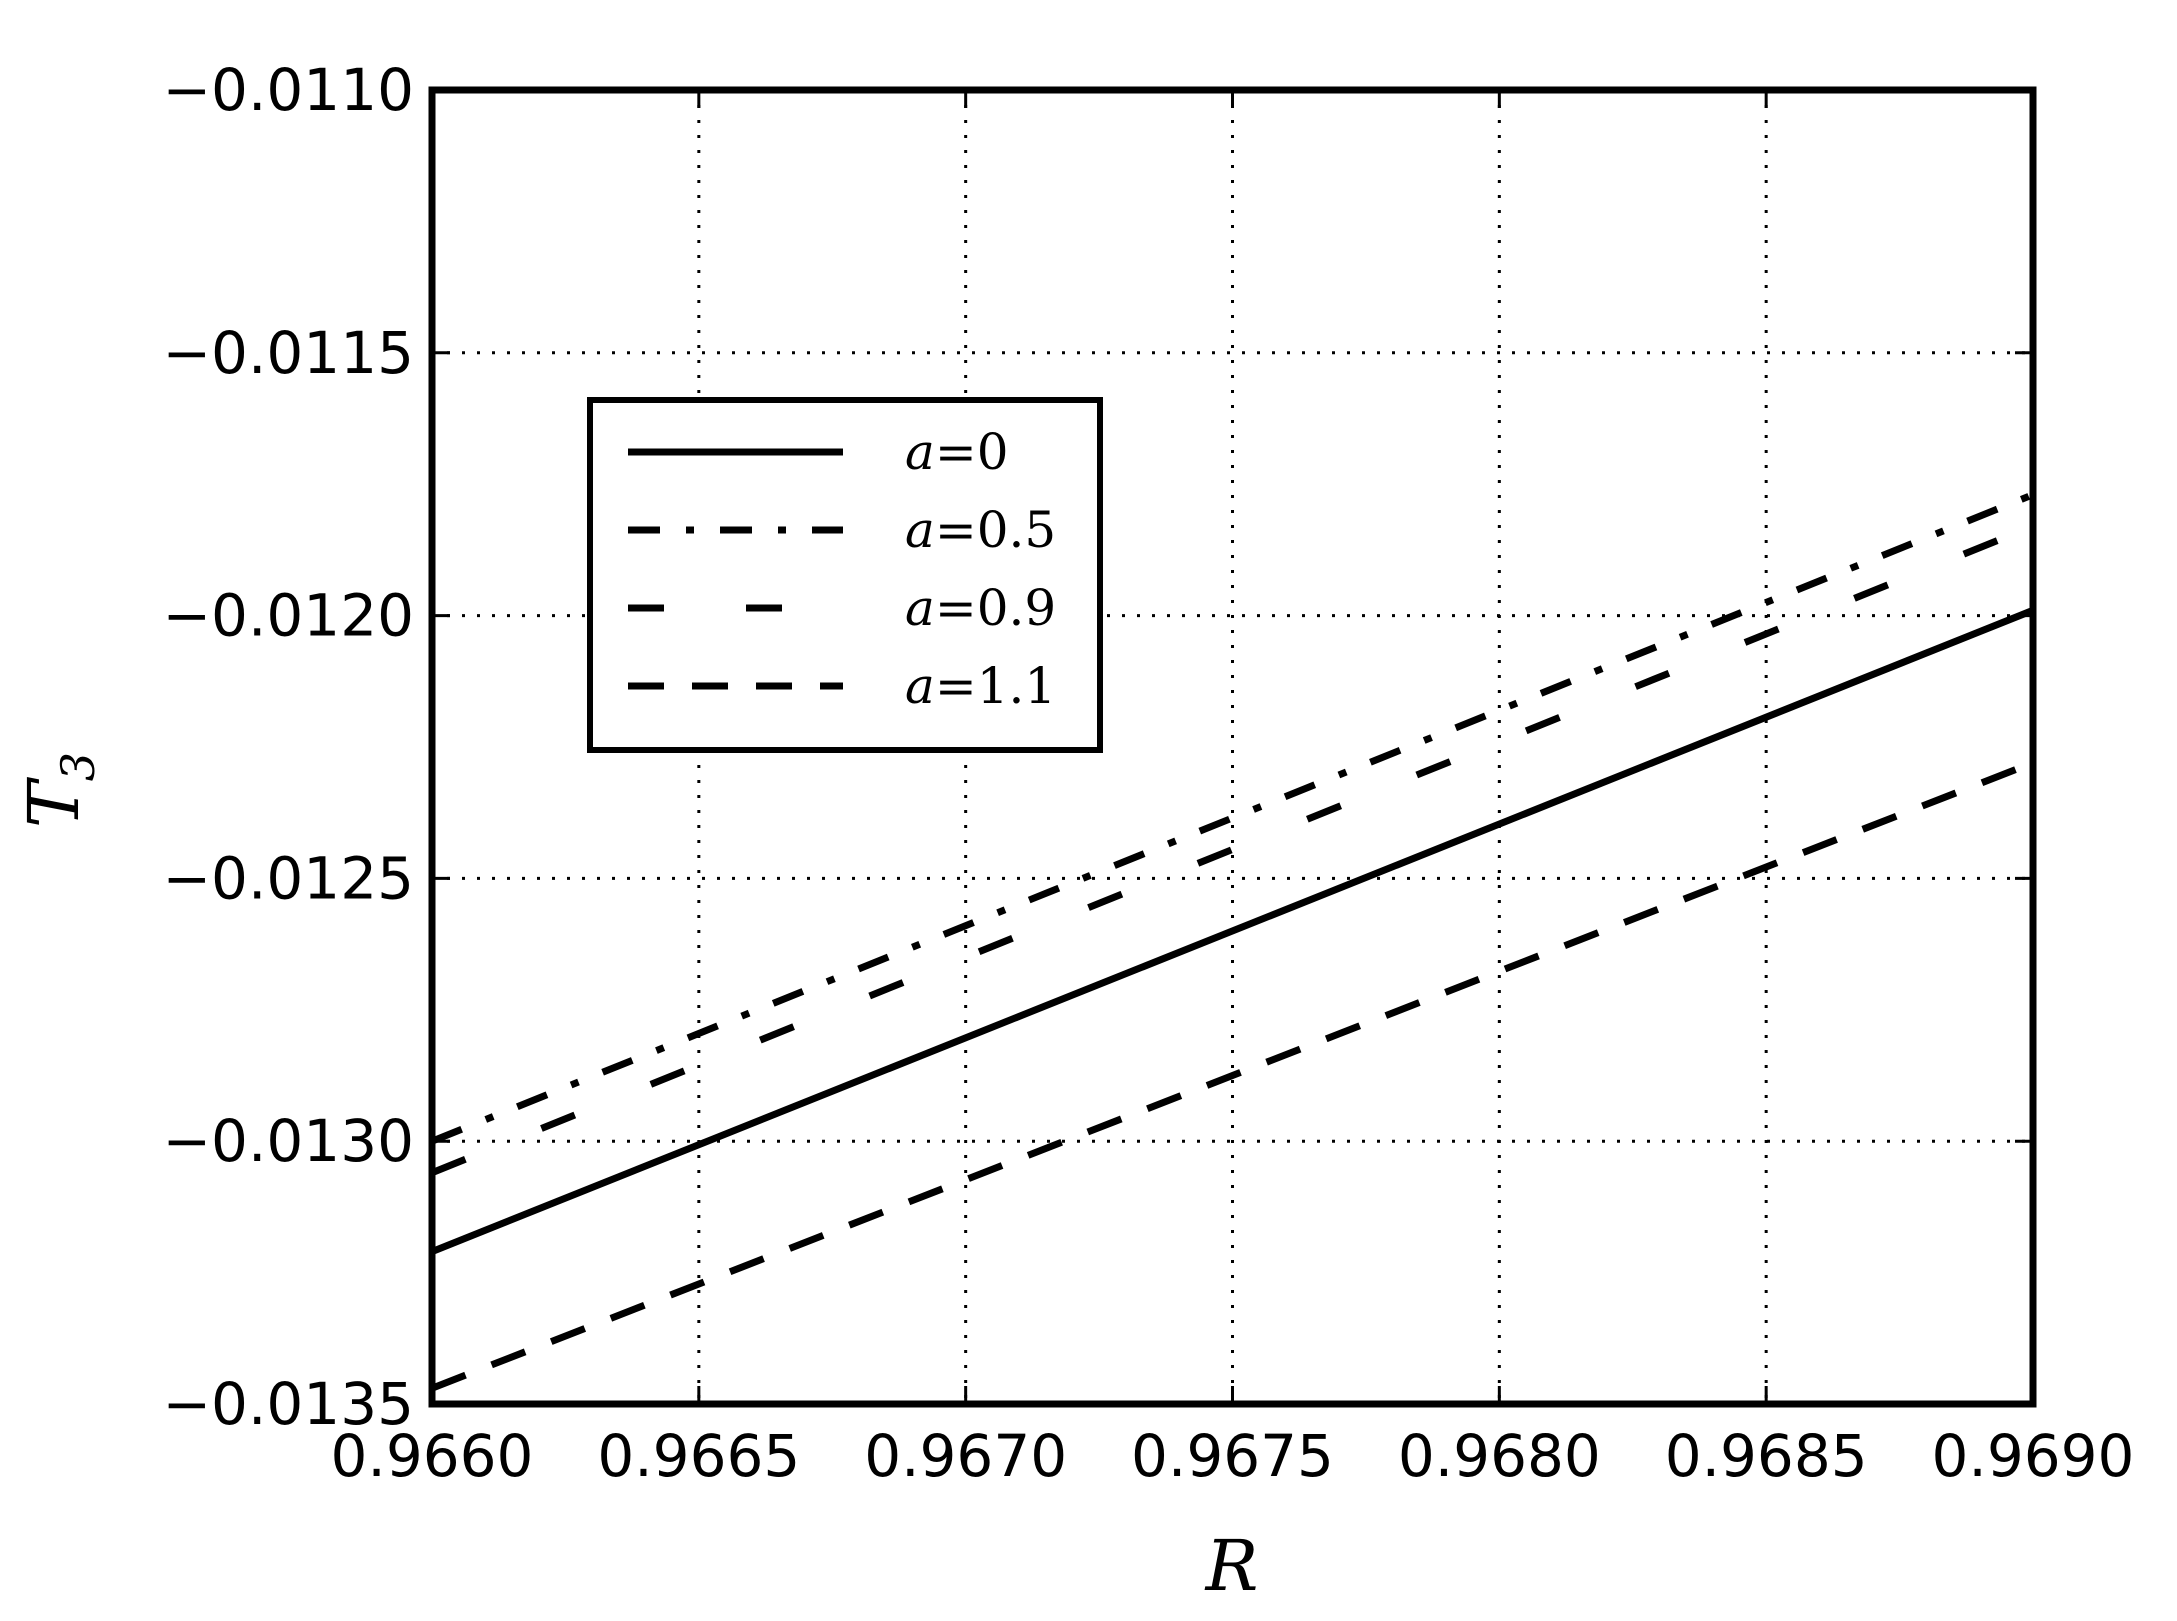 This screenshot has height=1621, width=2177. I want to click on y-tick-label: −0.0110, so click(288, 90).